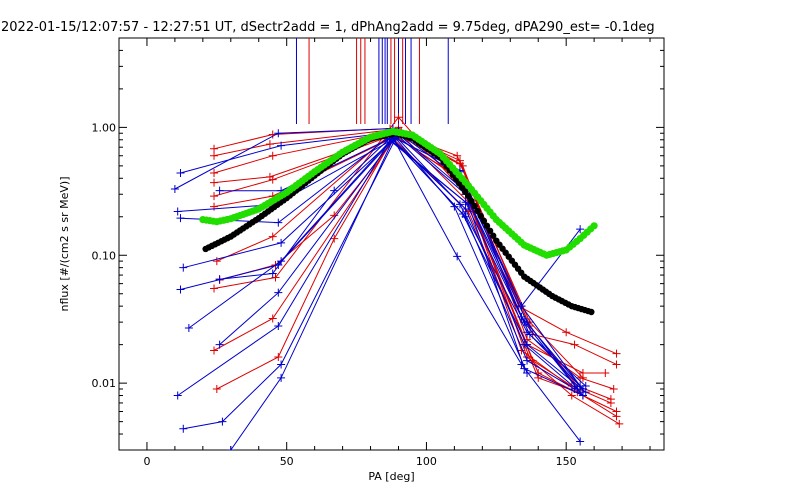 The image size is (800, 500). I want to click on x-tick-label: 0, so click(146, 461).